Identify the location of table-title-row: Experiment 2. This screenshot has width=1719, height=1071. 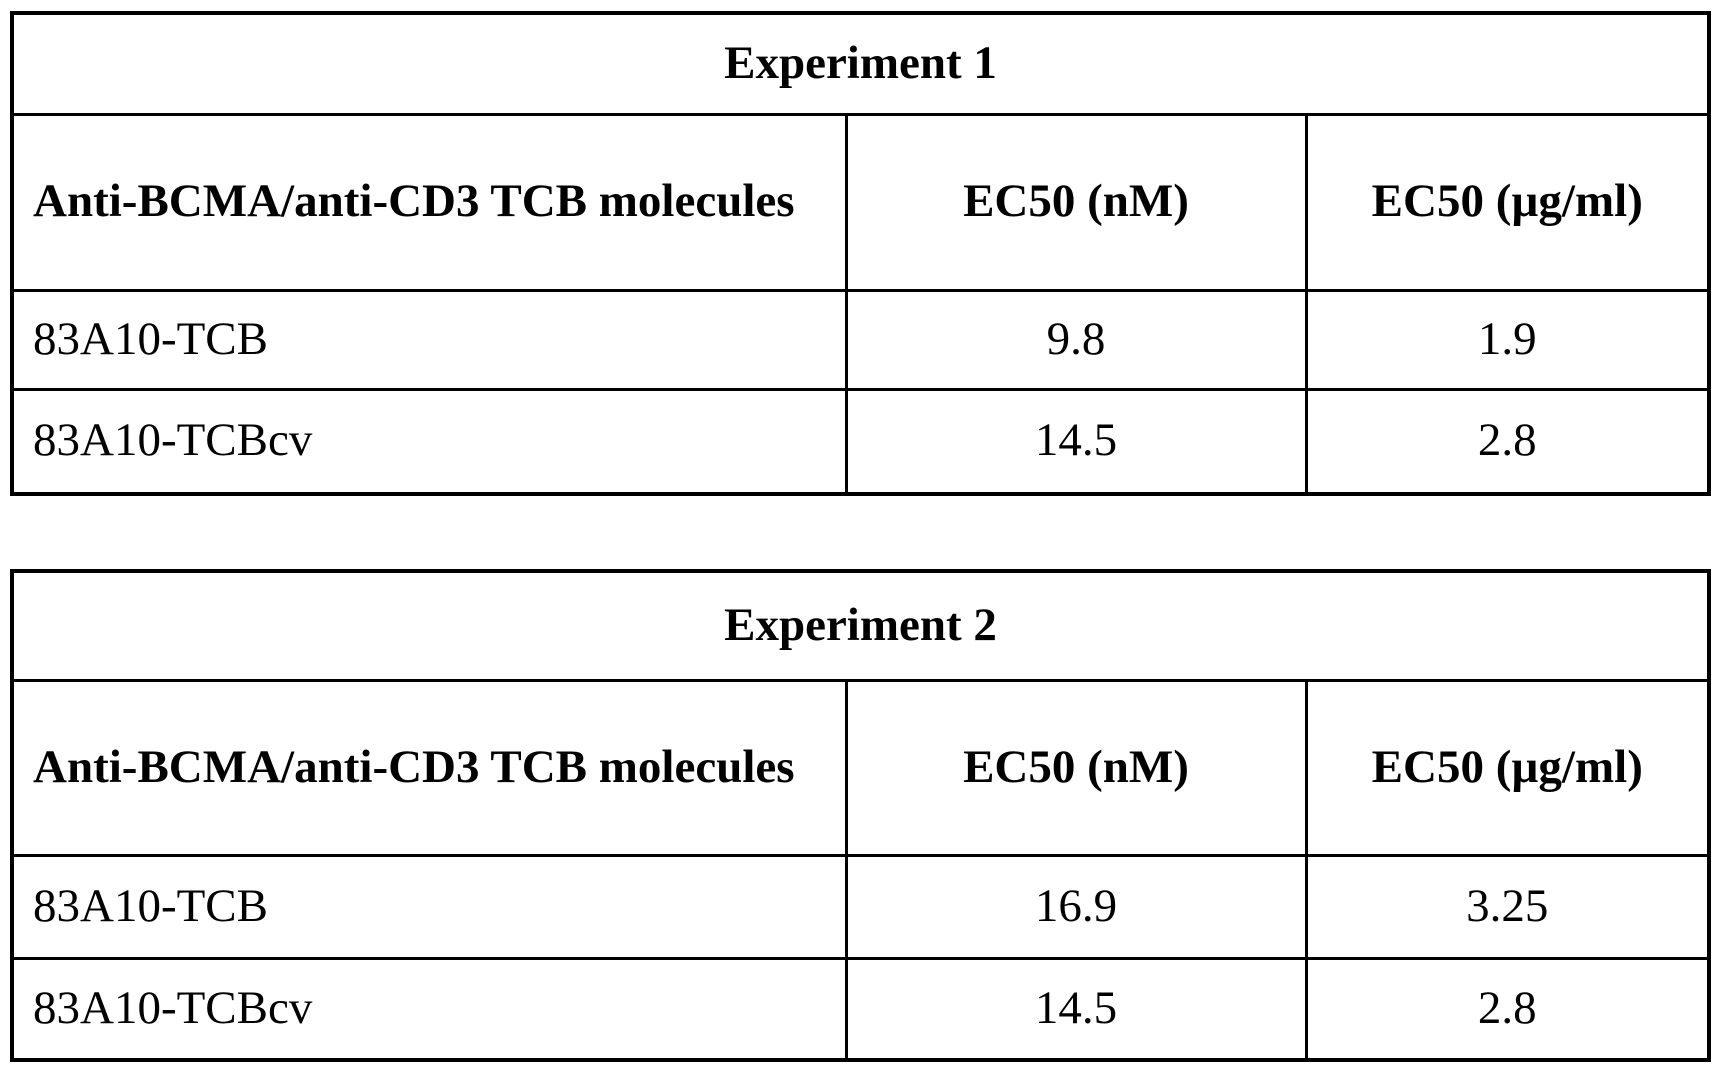
(860, 625).